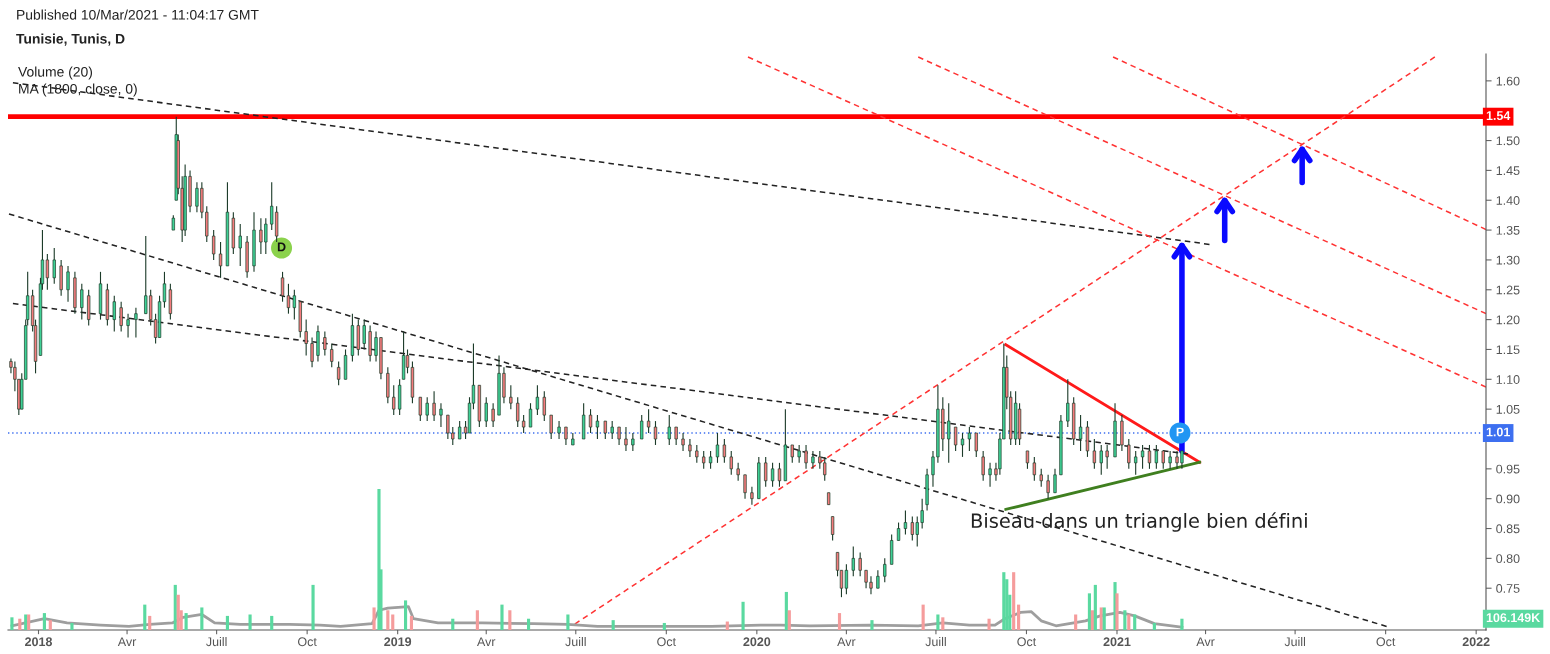 Image resolution: width=1550 pixels, height=654 pixels. I want to click on y-tick-label: 1.15, so click(1508, 350).